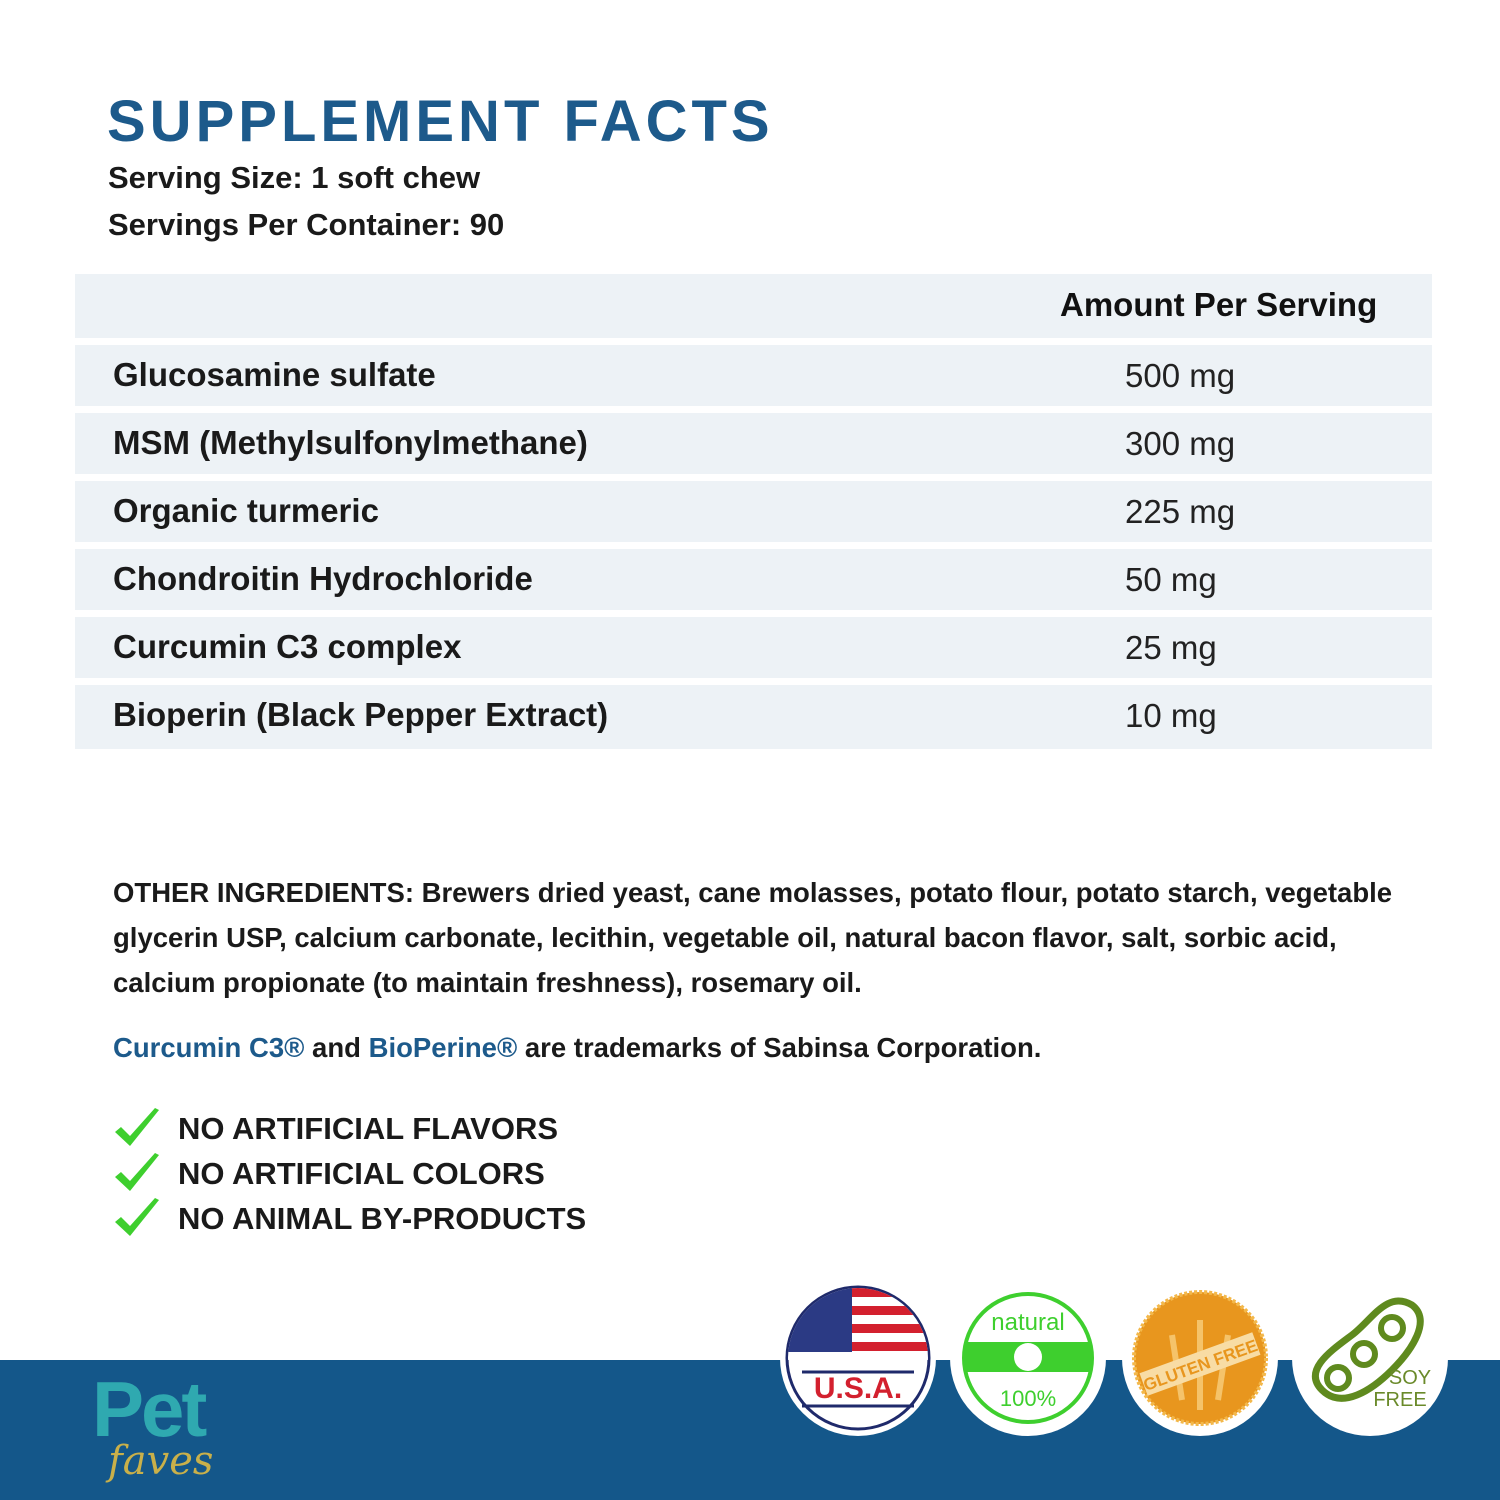  I want to click on soy-free-badge: SOY FREE, so click(1370, 1358).